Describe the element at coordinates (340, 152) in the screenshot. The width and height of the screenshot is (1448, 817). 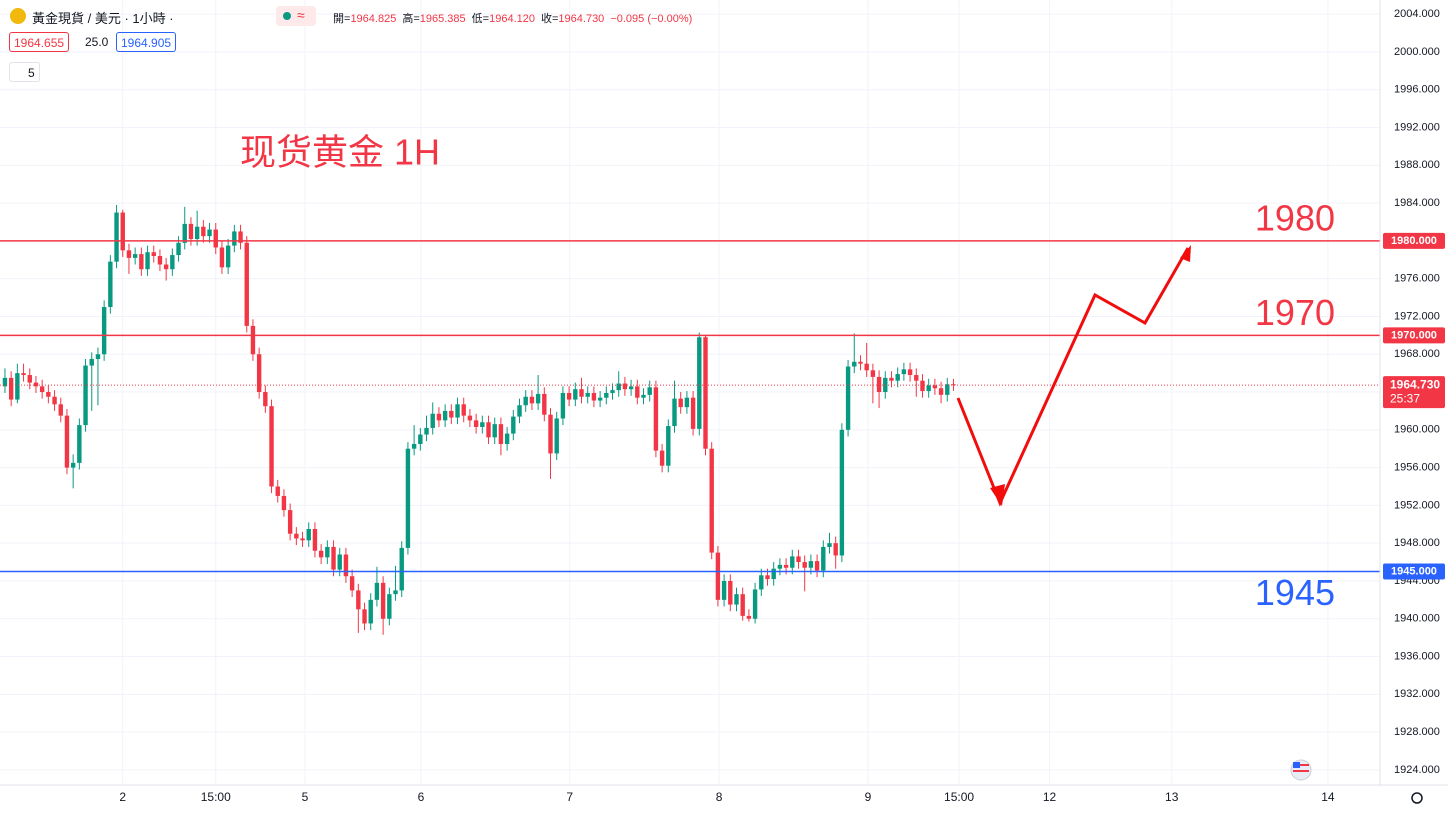
I see `chart-title: 现货黄金 1H` at that location.